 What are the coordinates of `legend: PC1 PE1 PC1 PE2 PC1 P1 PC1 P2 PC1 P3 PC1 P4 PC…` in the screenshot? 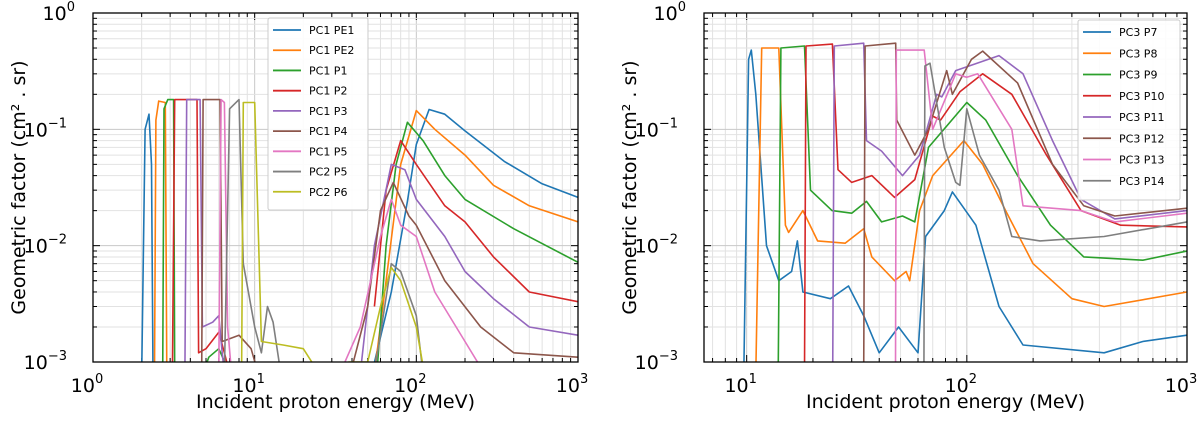 It's located at (318, 114).